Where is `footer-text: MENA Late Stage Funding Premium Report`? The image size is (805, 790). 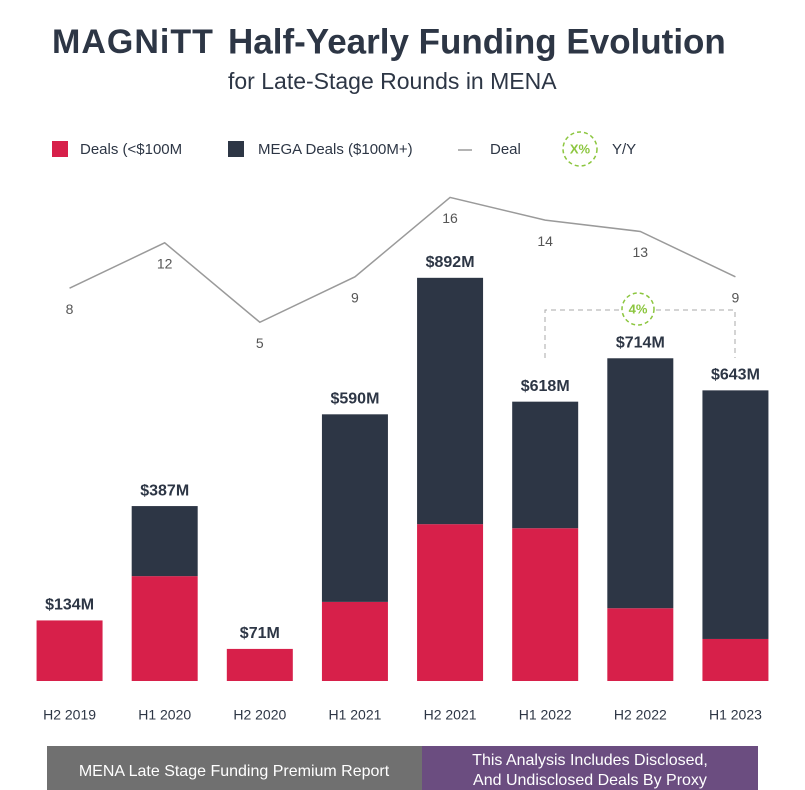 footer-text: MENA Late Stage Funding Premium Report is located at coordinates (234, 771).